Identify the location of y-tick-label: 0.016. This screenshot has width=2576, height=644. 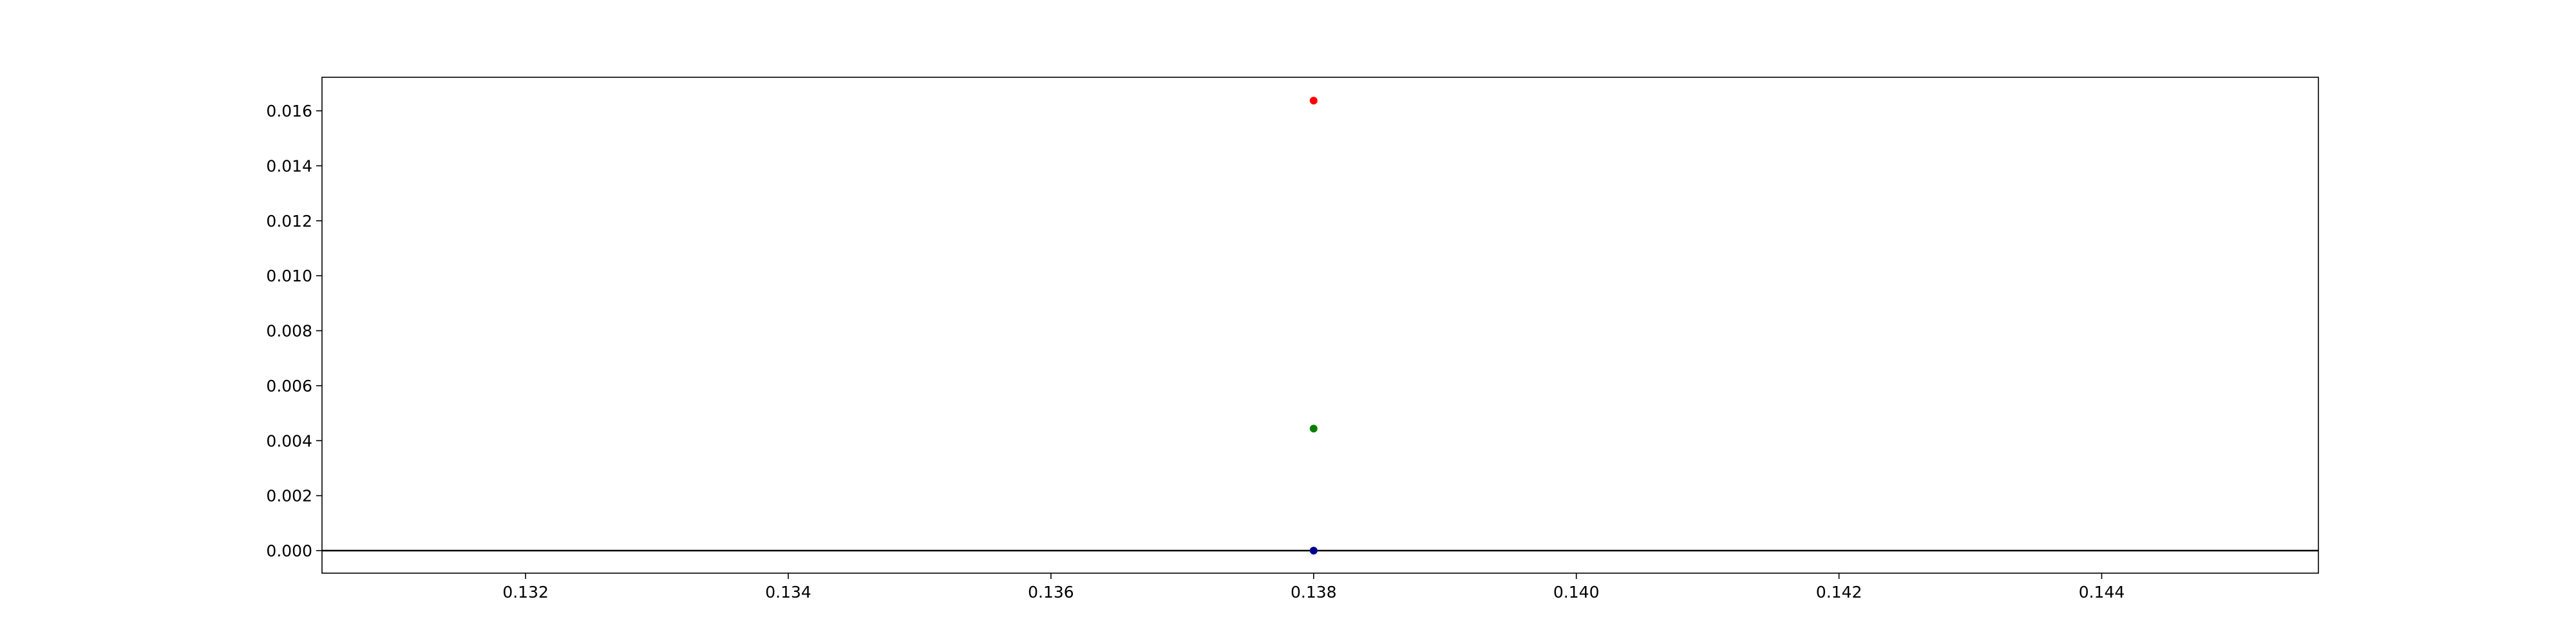
(289, 111).